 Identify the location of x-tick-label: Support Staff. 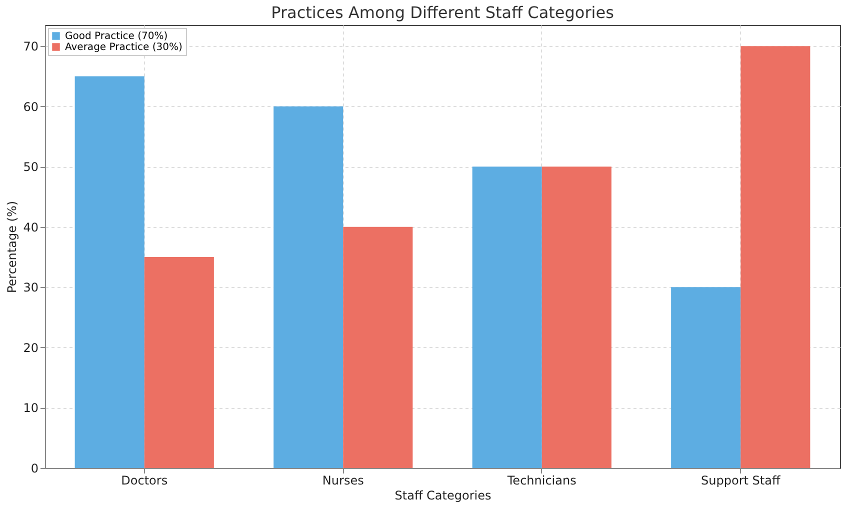
(741, 481).